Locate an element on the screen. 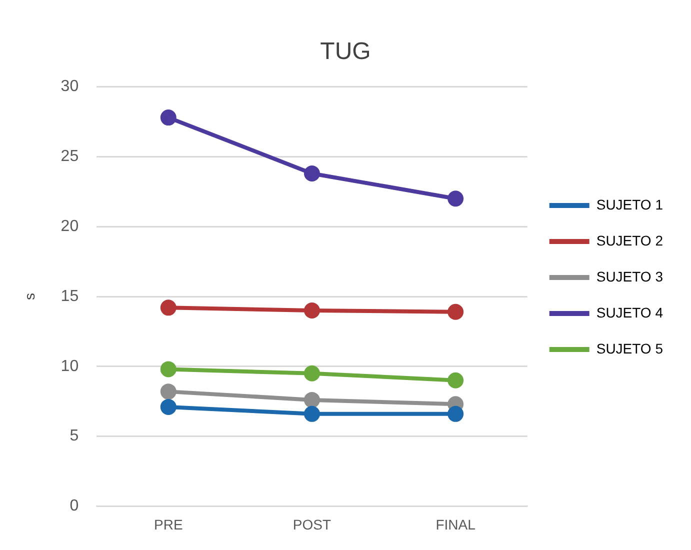 The width and height of the screenshot is (691, 550). legend-label: SUJETO 5 is located at coordinates (630, 348).